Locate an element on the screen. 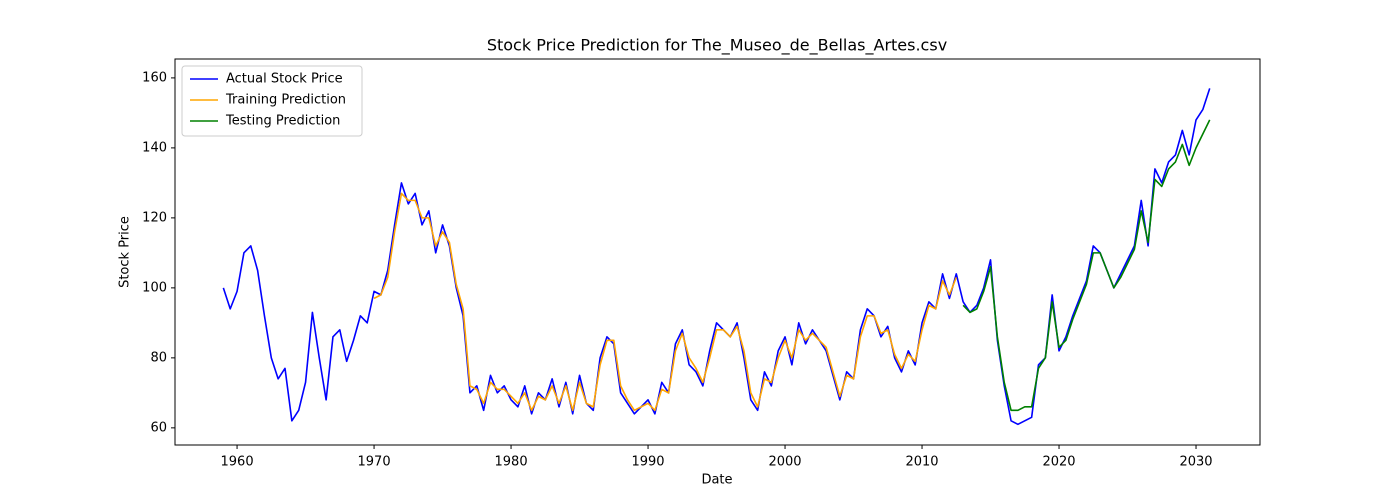 Image resolution: width=1400 pixels, height=504 pixels. legend-label: Training Prediction is located at coordinates (285, 100).